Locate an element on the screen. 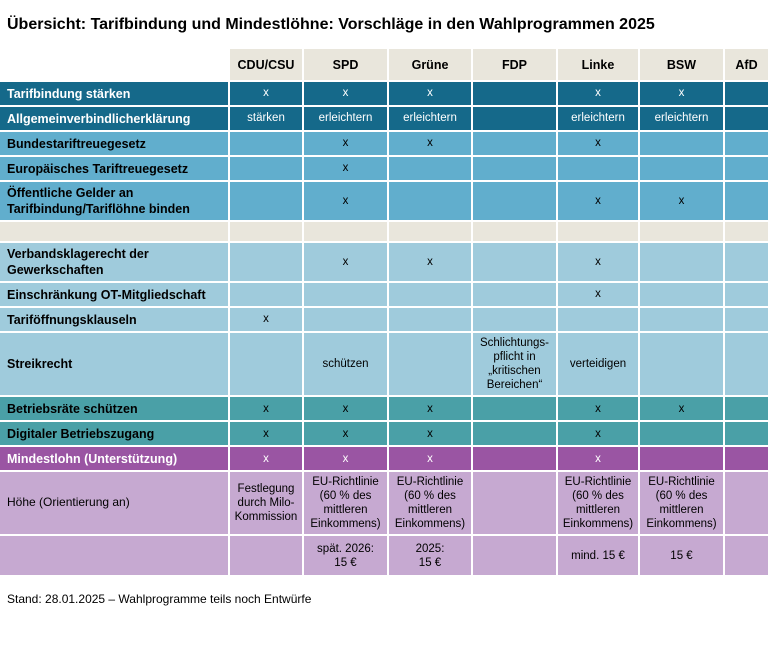 The image size is (768, 663). row-label: Europäisches Tariftreuegesetz is located at coordinates (115, 169).